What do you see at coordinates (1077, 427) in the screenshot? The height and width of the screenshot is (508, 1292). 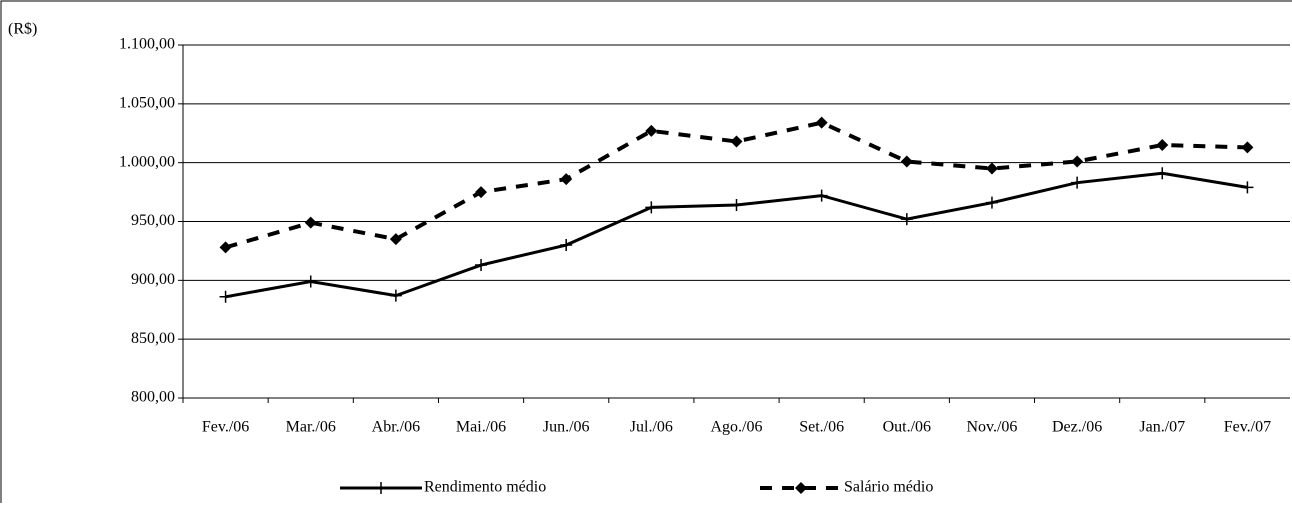 I see `x-tick-label: Dez./06` at bounding box center [1077, 427].